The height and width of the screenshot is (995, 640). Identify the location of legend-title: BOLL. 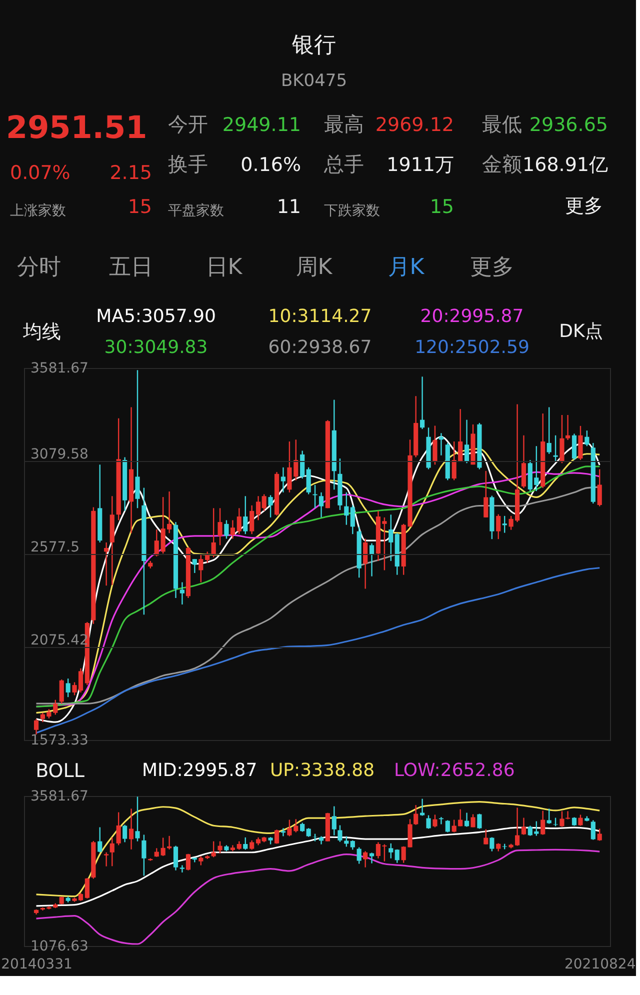
(60, 771).